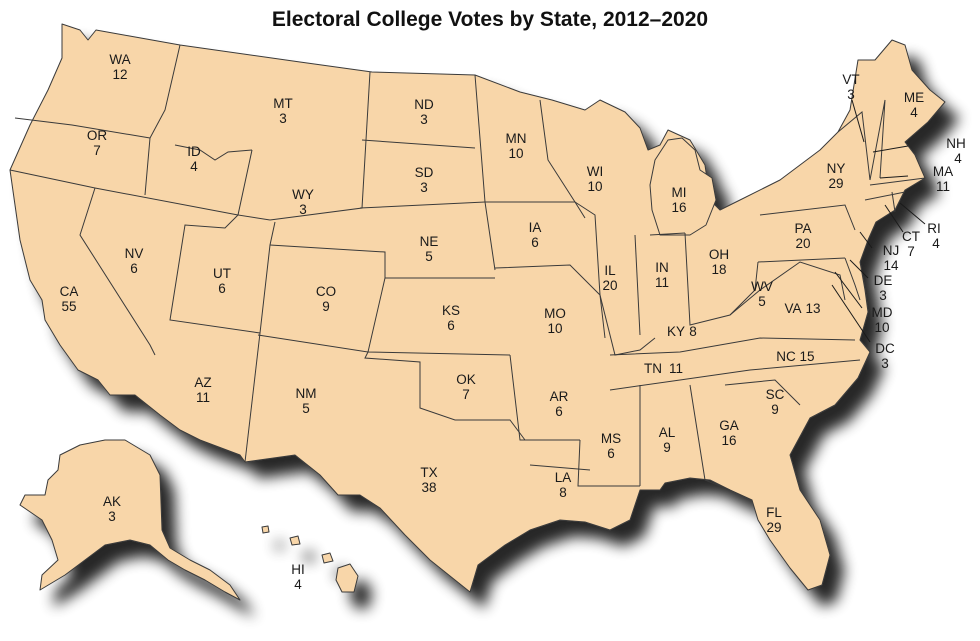  Describe the element at coordinates (883, 288) in the screenshot. I see `state-label-de: DE 3` at that location.